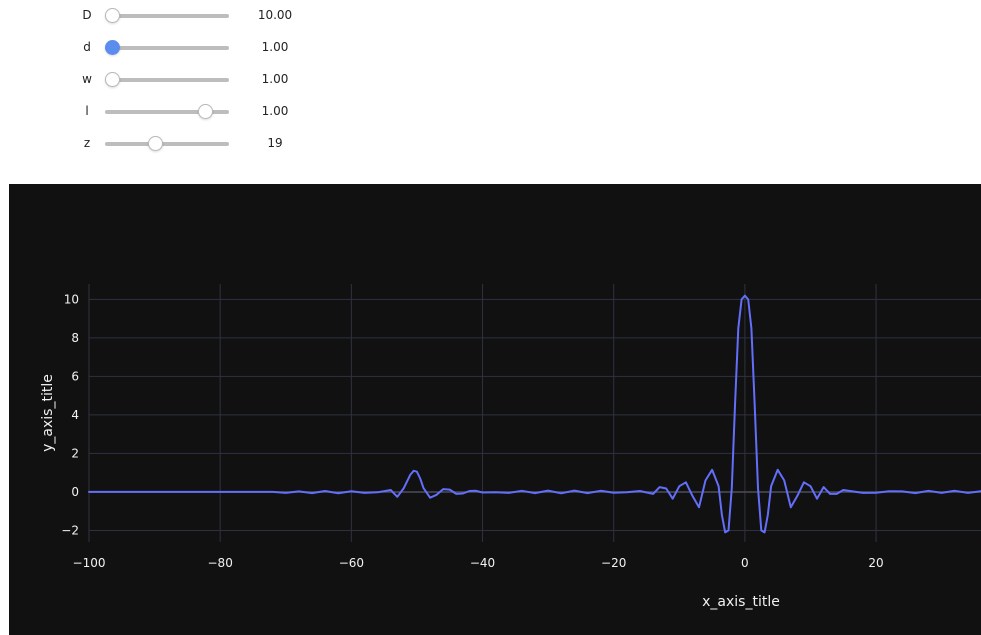 This screenshot has width=981, height=635. I want to click on y-axis-ticks: −2 0 2 4 6 8 10, so click(70, 414).